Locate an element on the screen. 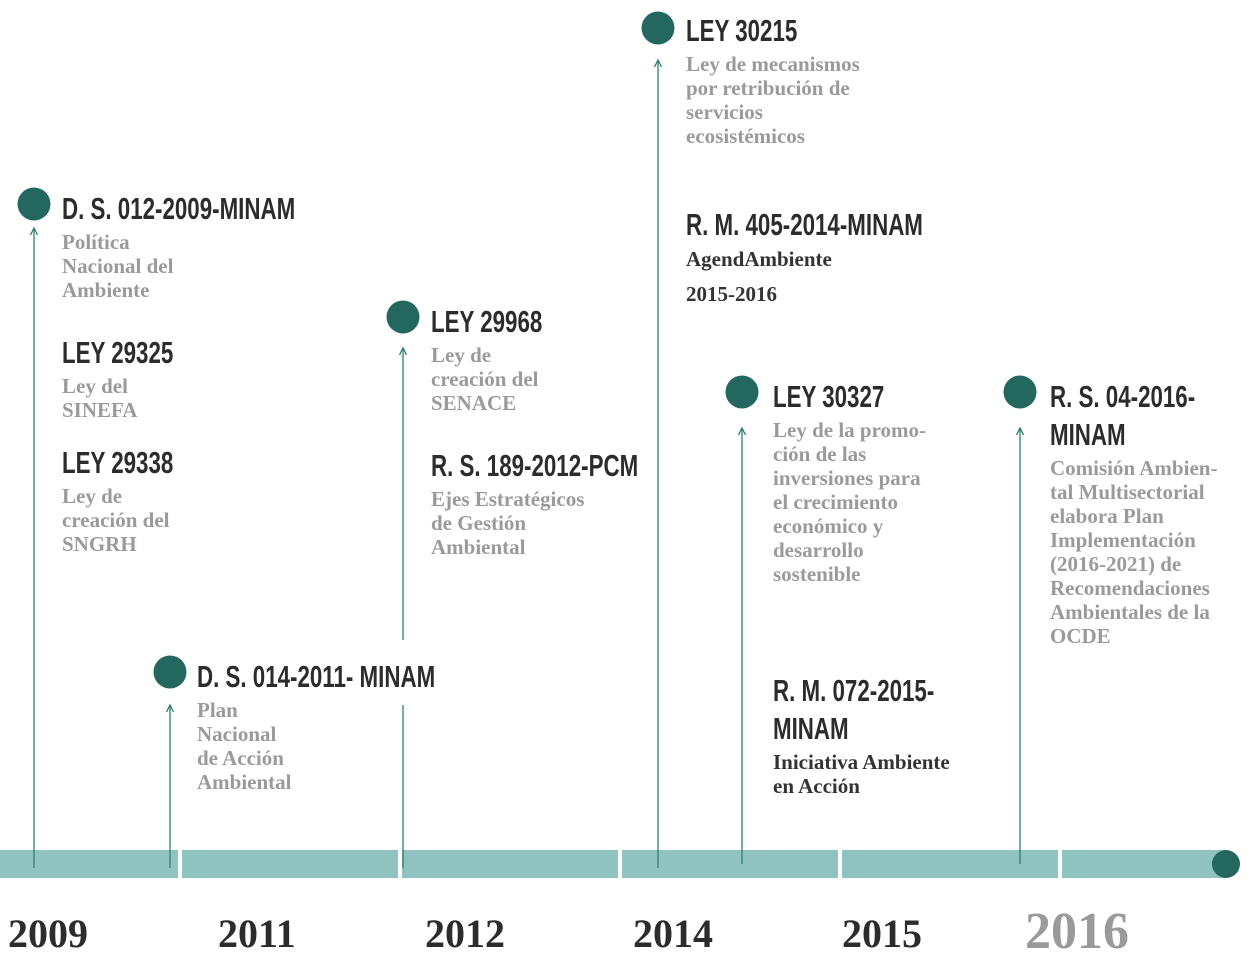 The width and height of the screenshot is (1254, 961). title-line: LEY 29338 is located at coordinates (118, 462).